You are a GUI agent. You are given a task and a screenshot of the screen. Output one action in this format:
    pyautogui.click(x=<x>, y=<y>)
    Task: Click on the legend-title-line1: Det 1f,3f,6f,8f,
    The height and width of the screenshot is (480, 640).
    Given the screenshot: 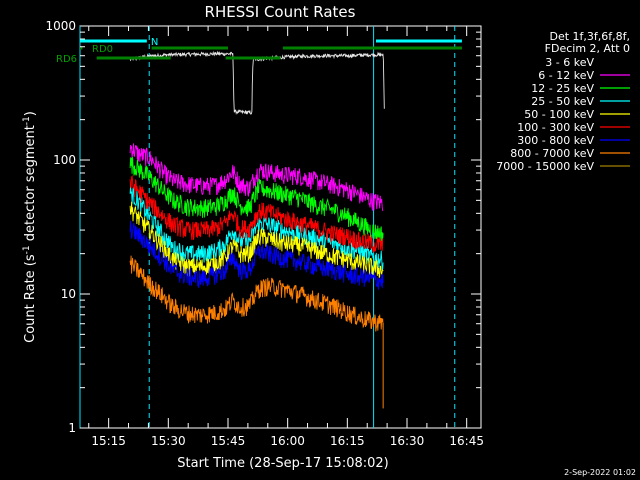 What is the action you would take?
    pyautogui.click(x=589, y=36)
    